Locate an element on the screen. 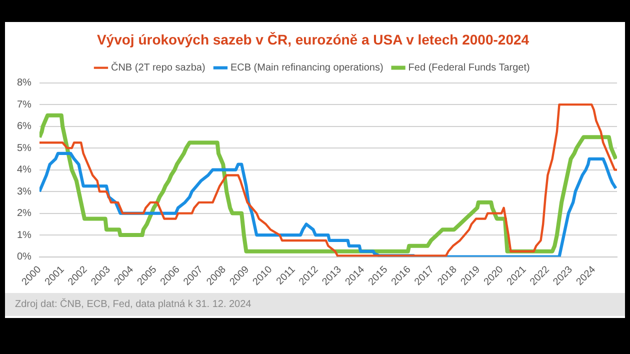 Image resolution: width=630 pixels, height=354 pixels. y-tick-label: 1% is located at coordinates (24, 235).